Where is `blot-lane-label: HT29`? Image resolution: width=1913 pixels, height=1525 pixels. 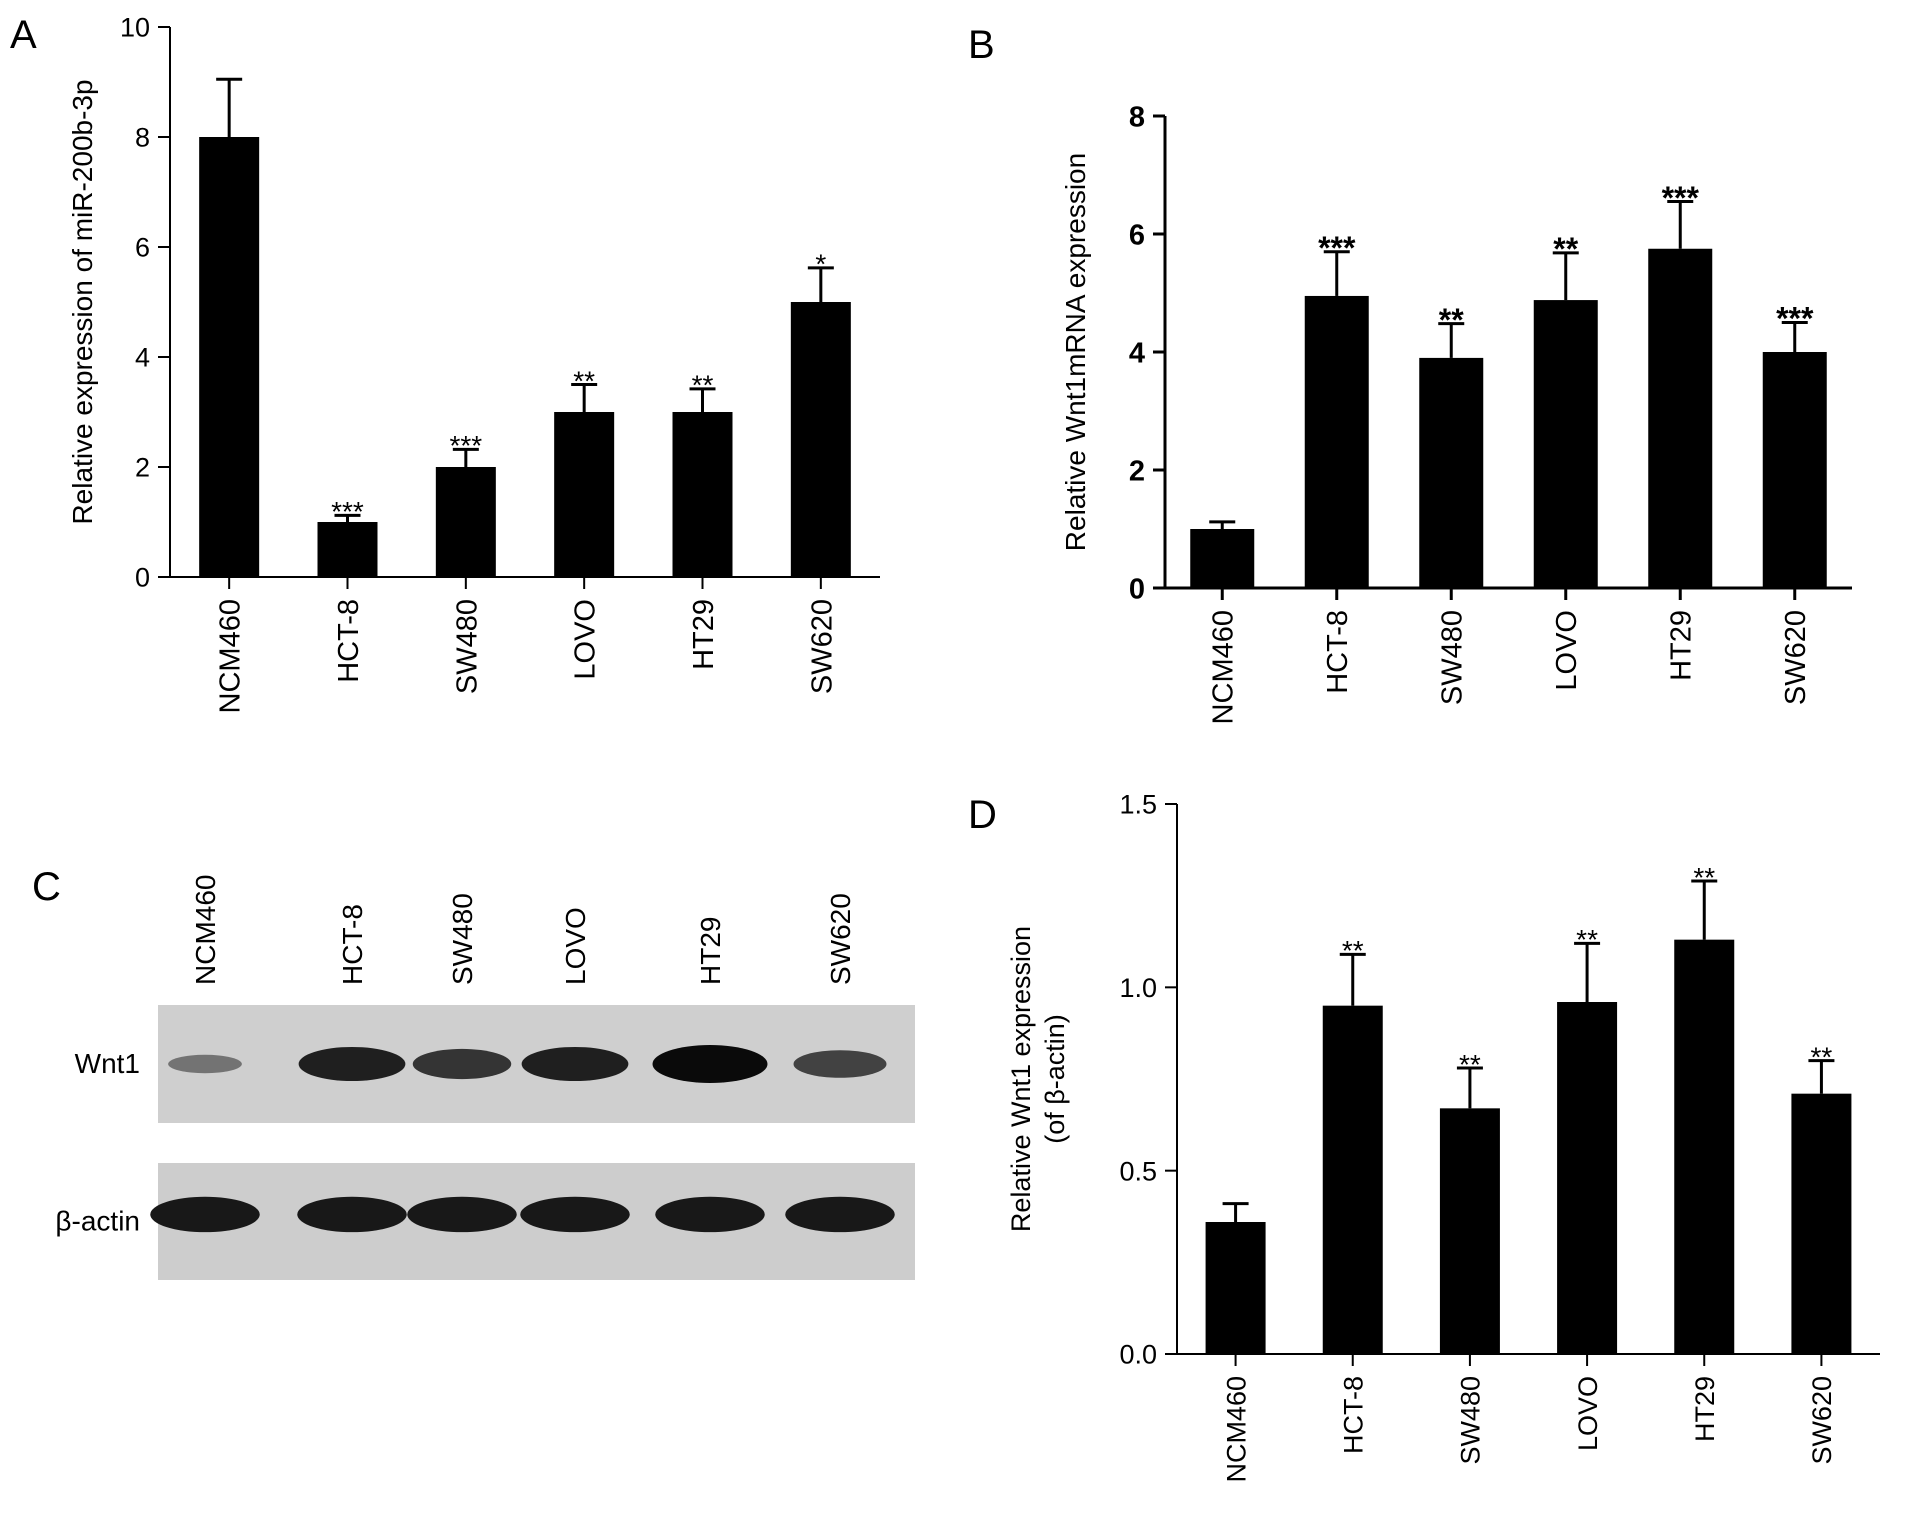 blot-lane-label: HT29 is located at coordinates (710, 951).